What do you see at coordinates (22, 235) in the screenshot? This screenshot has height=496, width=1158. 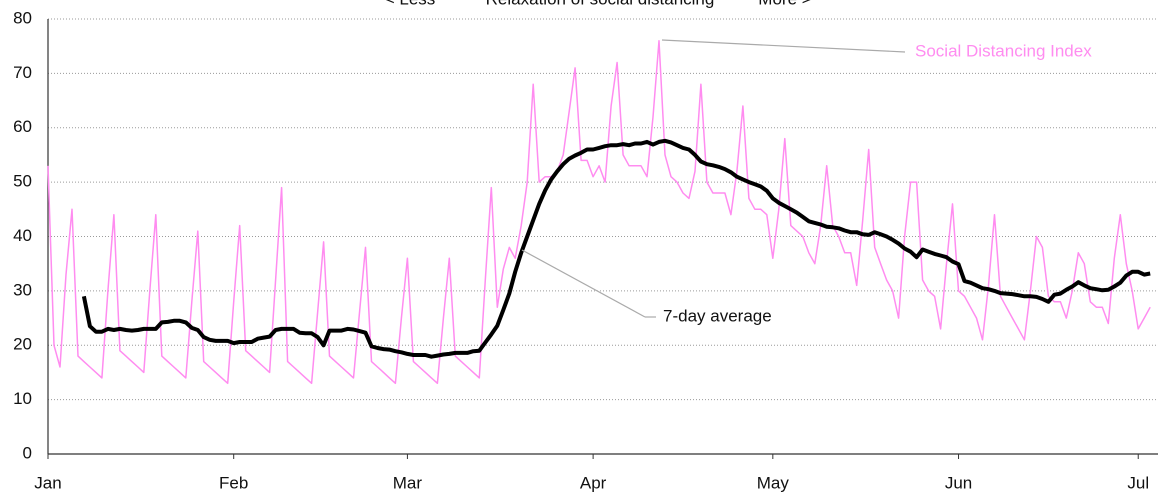 I see `y-tick-label: 40` at bounding box center [22, 235].